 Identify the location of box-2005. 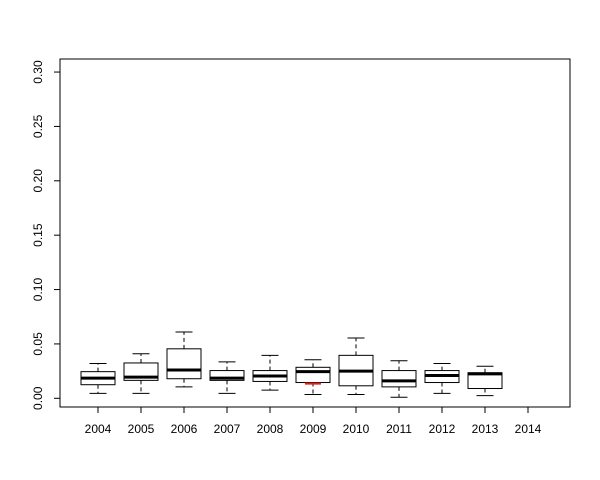
(141, 373).